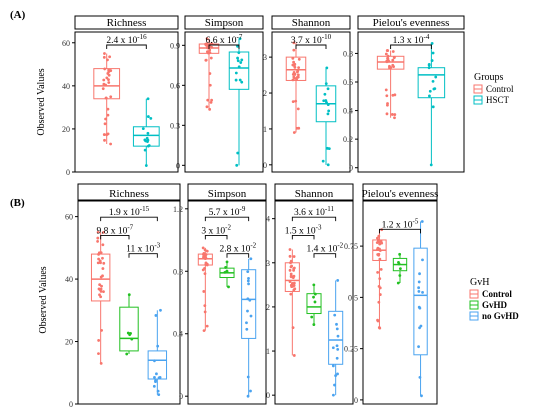  Describe the element at coordinates (175, 125) in the screenshot. I see `y-tick-label: 0.3` at that location.